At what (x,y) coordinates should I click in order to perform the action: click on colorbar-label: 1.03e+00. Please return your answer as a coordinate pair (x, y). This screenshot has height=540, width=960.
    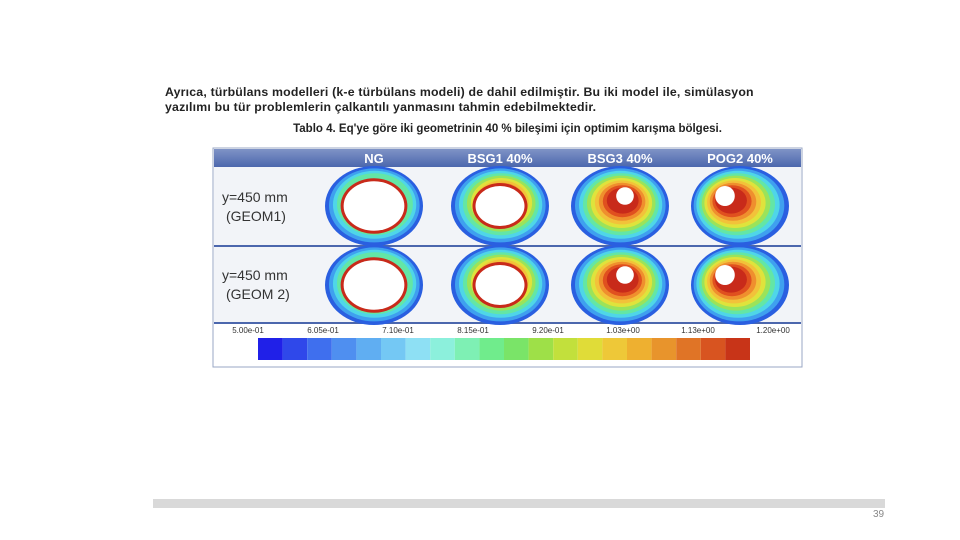
    Looking at the image, I should click on (623, 330).